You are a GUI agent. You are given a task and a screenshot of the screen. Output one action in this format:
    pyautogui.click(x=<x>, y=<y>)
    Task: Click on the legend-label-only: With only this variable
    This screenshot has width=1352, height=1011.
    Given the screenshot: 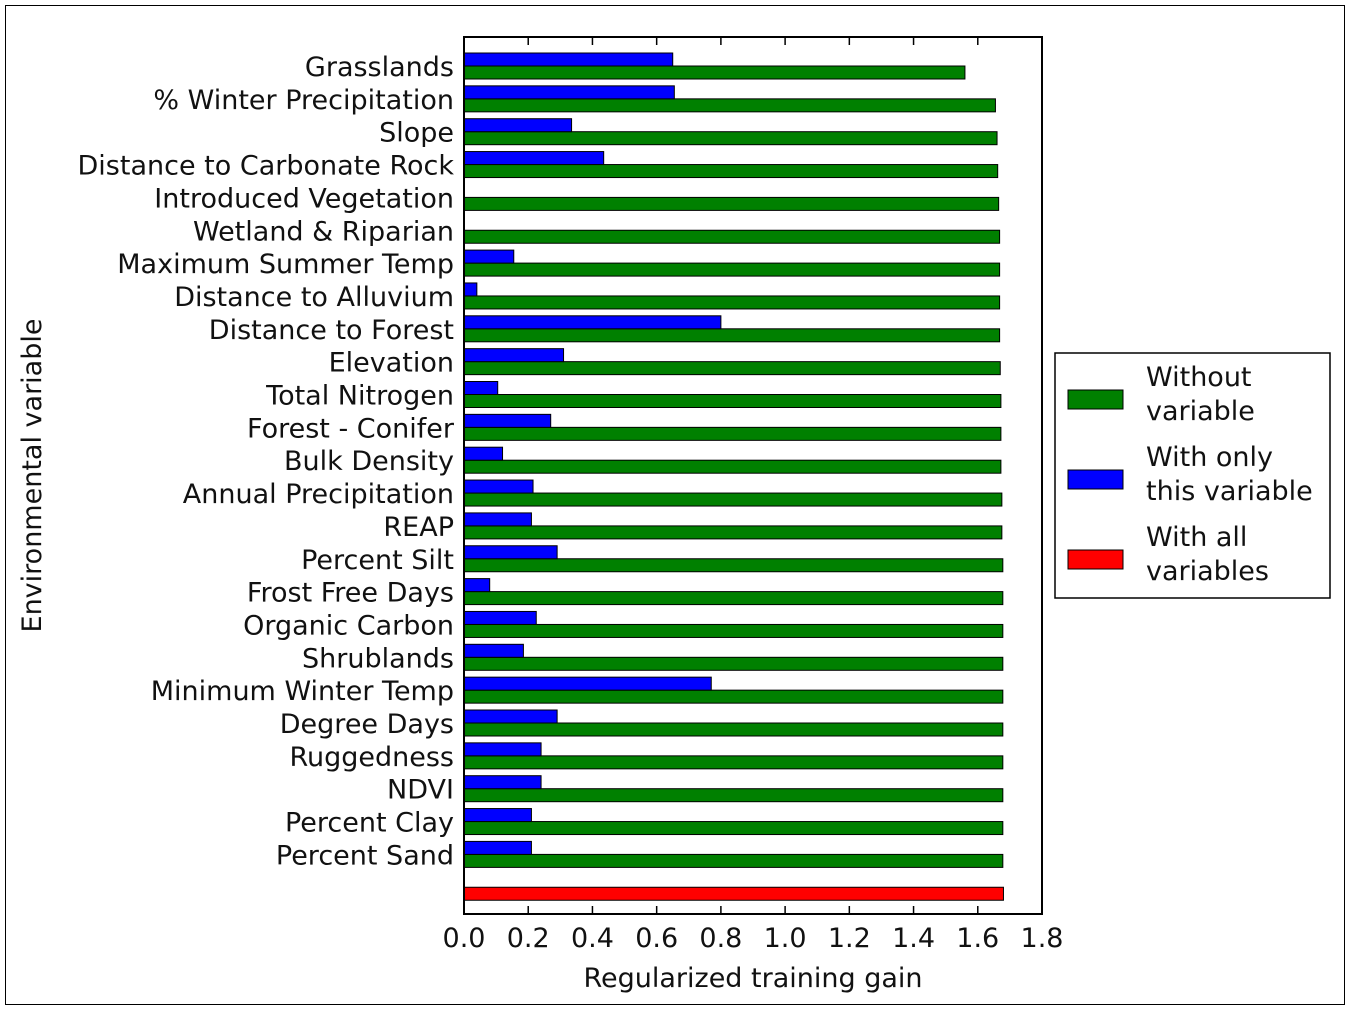 What is the action you would take?
    pyautogui.click(x=1229, y=474)
    